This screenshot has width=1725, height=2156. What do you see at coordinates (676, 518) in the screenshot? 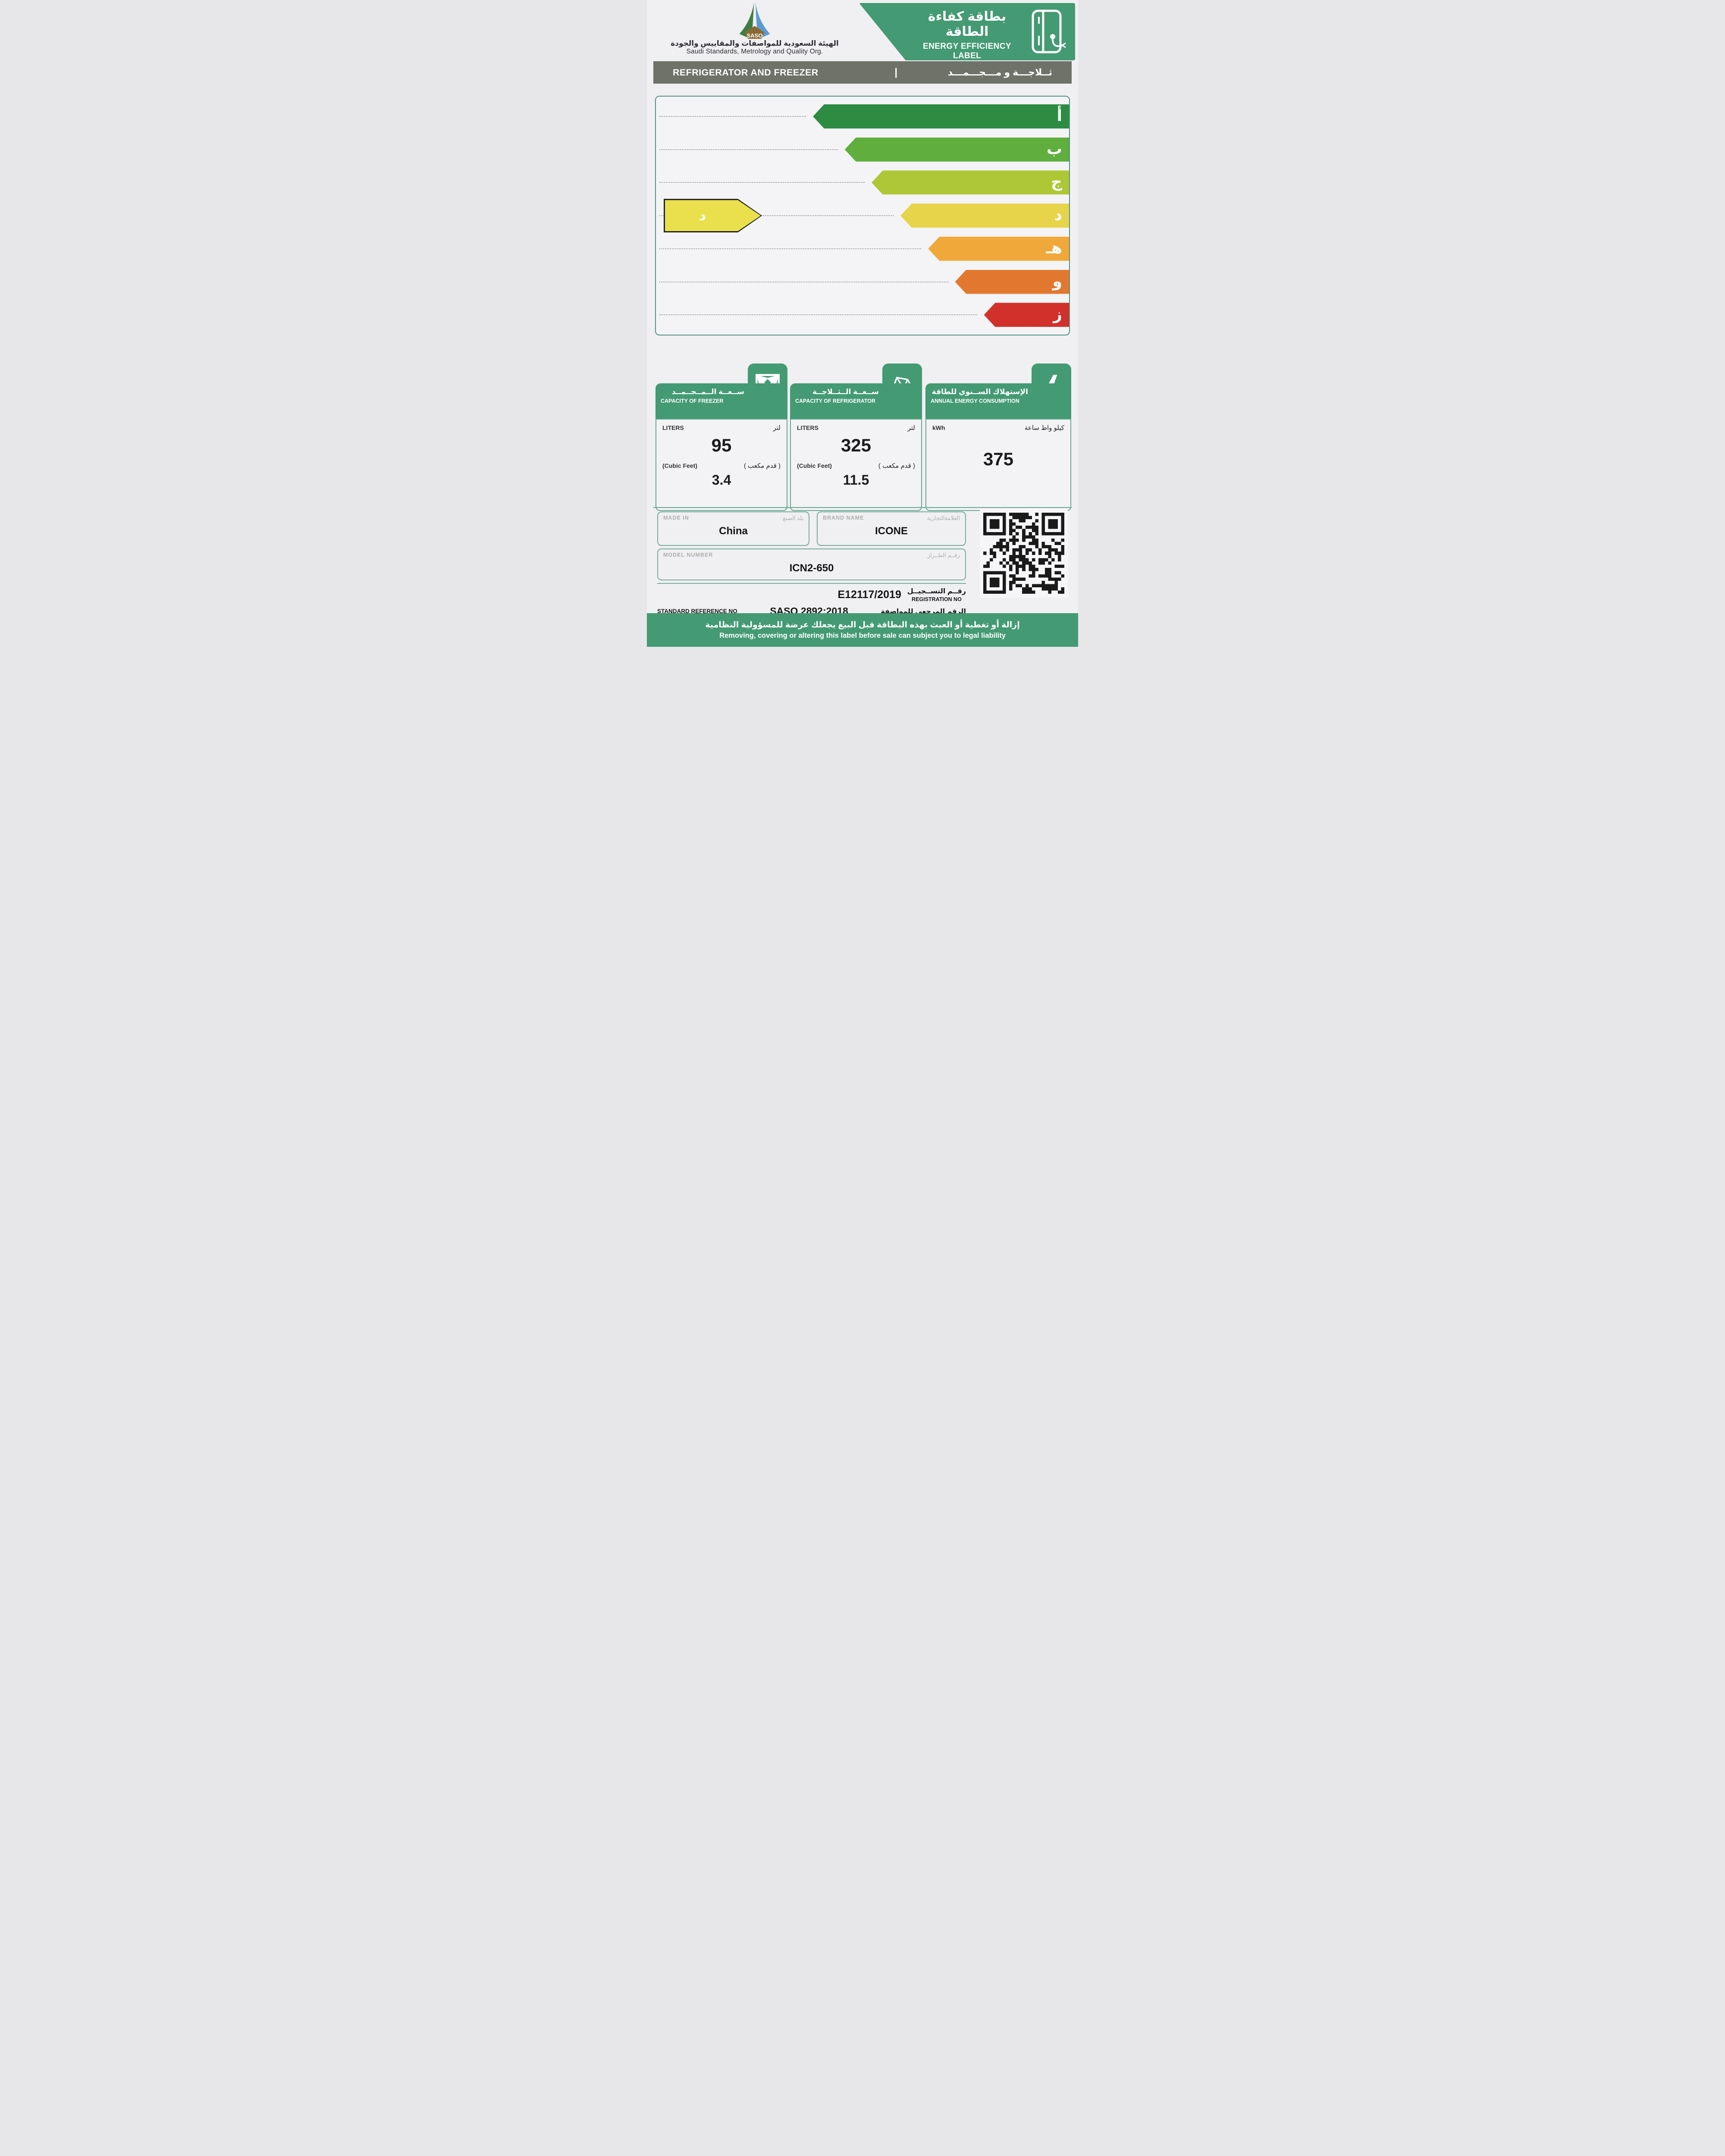
I see `made-in-label-english: MADE IN` at bounding box center [676, 518].